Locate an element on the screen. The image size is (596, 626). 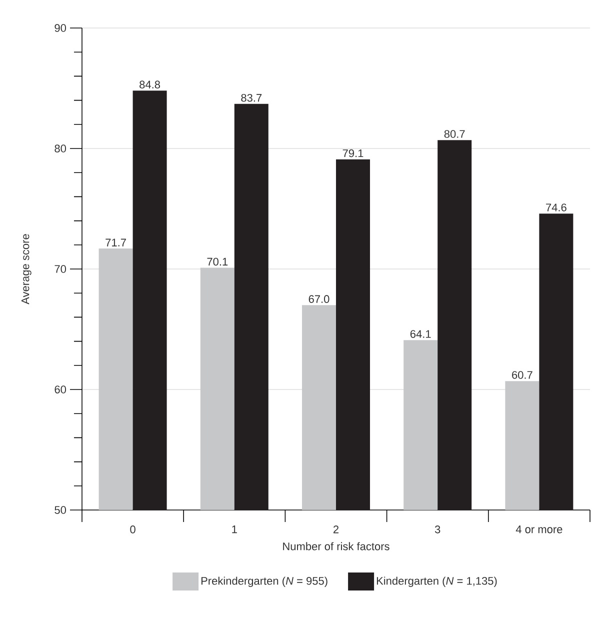
legend-label: Prekindergarten (N = 955) is located at coordinates (264, 581).